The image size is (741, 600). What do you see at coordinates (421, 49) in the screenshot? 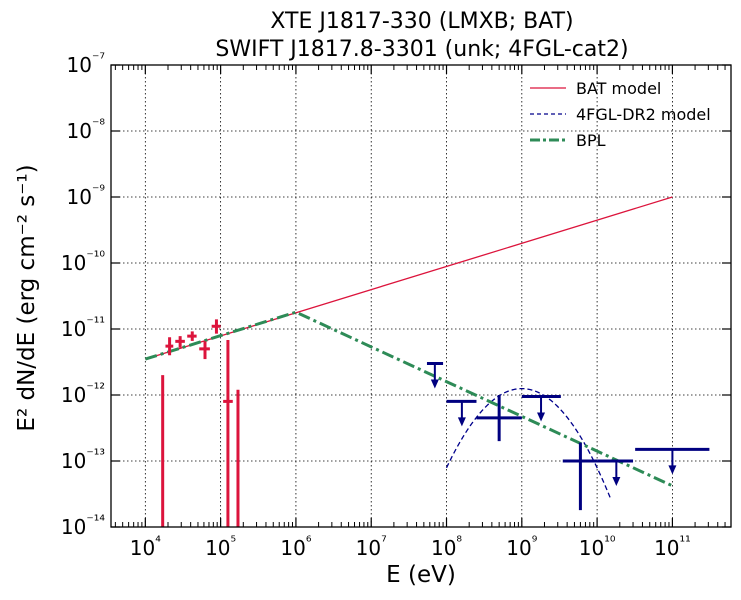
I see `chart-title-line-2: SWIFT J1817.8-3301 (unk; 4FGL-cat2)` at bounding box center [421, 49].